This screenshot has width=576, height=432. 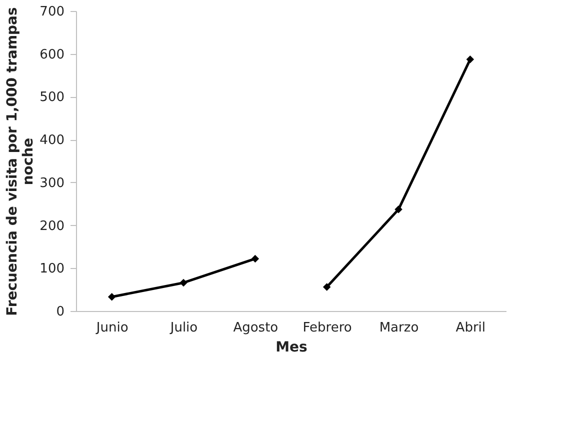 What do you see at coordinates (399, 328) in the screenshot?
I see `x-tick-label: Marzo` at bounding box center [399, 328].